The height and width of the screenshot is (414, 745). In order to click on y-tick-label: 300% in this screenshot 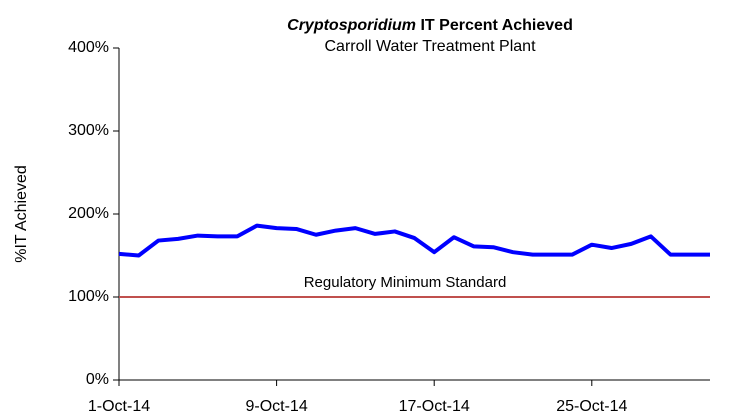, I will do `click(88, 130)`.